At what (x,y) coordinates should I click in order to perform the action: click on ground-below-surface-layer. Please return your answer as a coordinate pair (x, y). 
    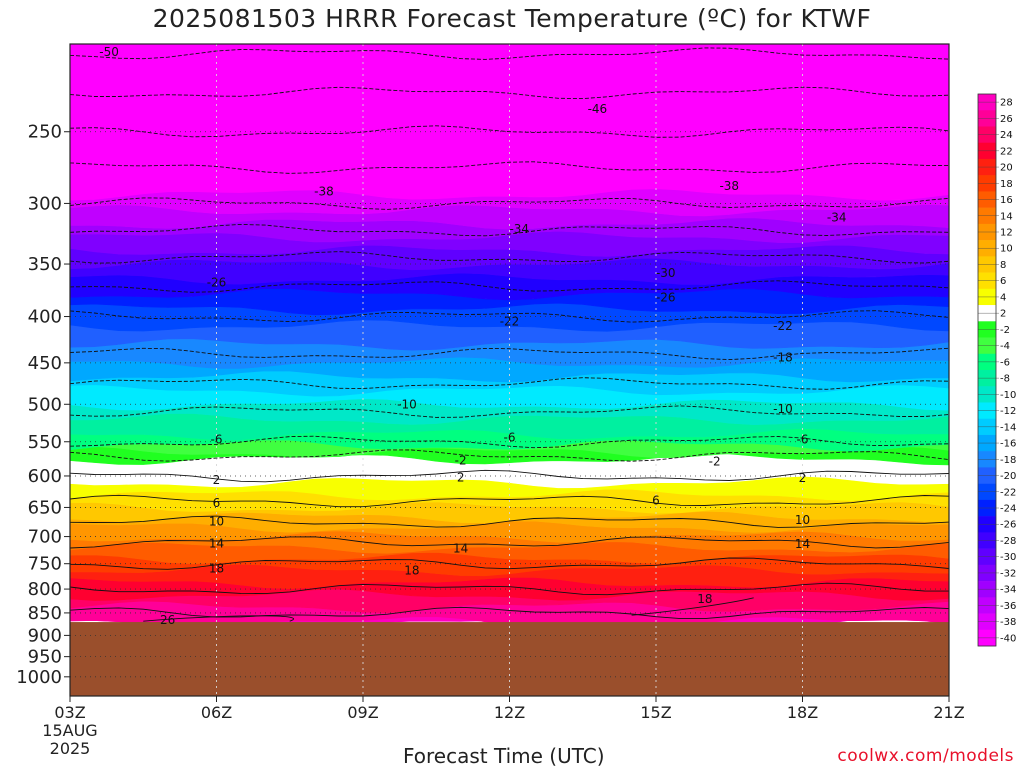
    Looking at the image, I should click on (509, 659).